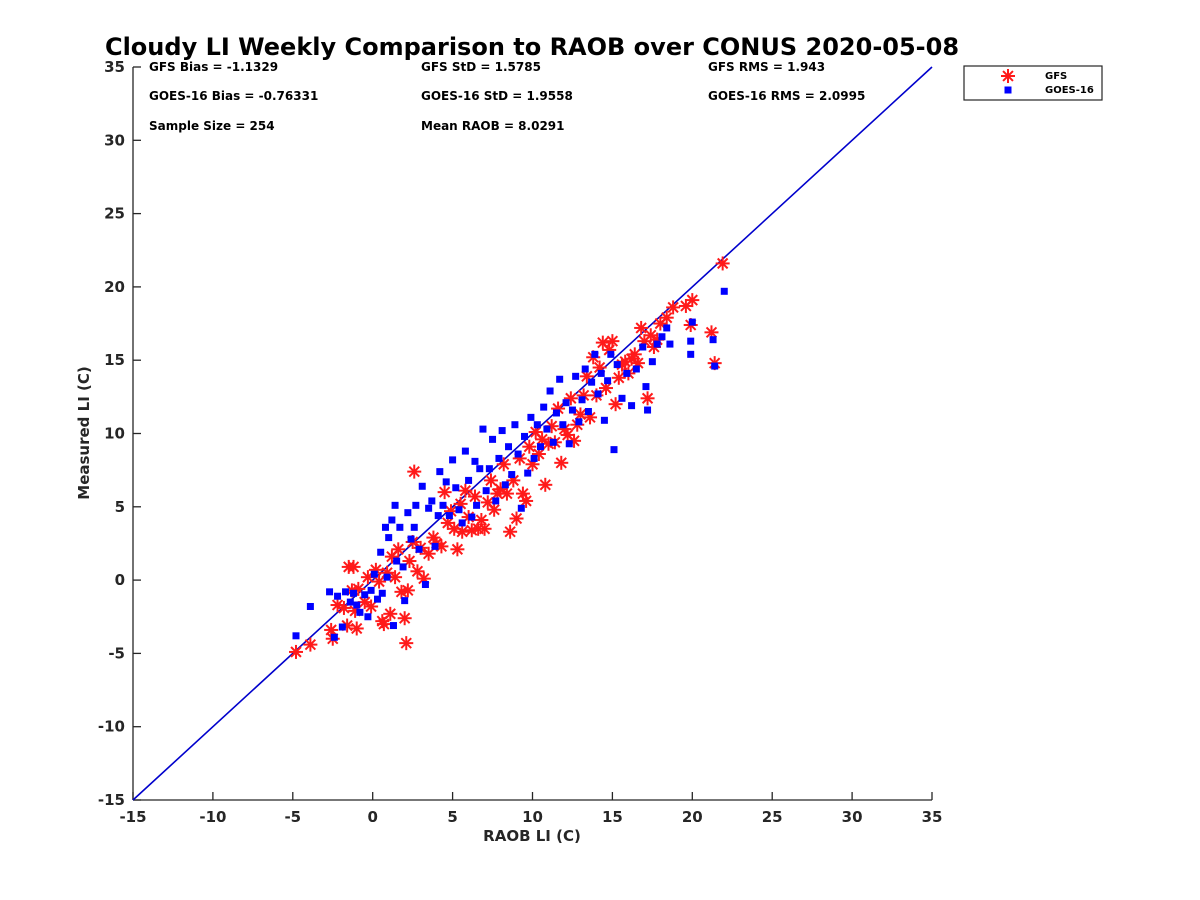 Image resolution: width=1200 pixels, height=900 pixels. I want to click on y-tick-label: 30, so click(114, 140).